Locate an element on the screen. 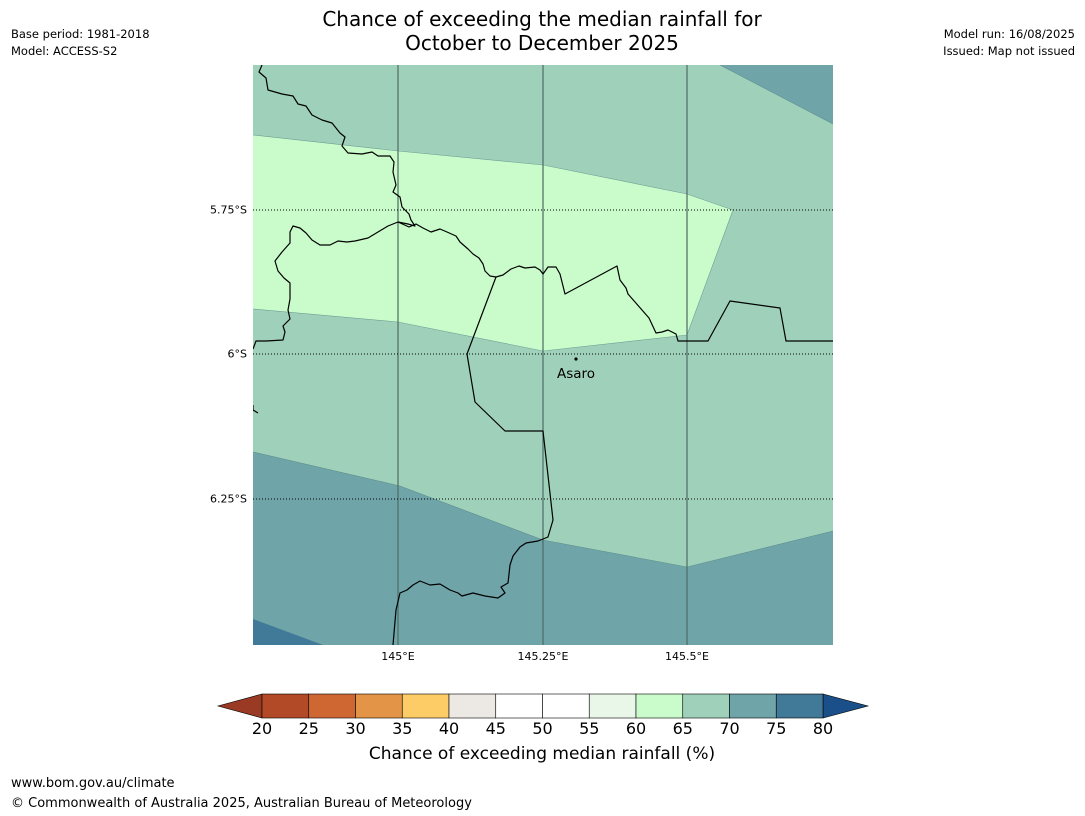 This screenshot has width=1085, height=816. colorbar-segments is located at coordinates (542, 706).